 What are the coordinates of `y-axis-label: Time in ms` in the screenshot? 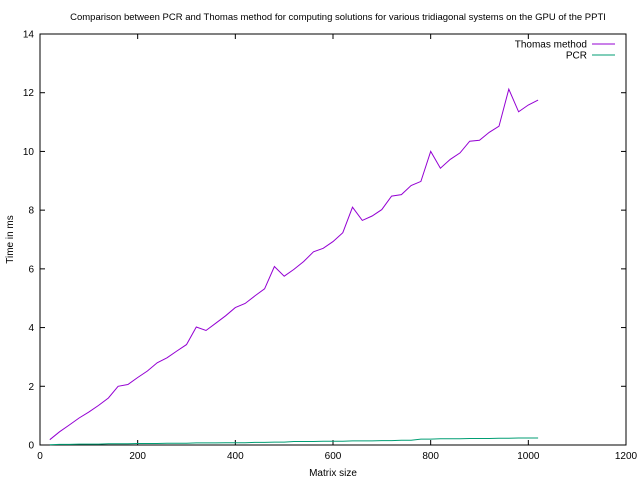 It's located at (10, 239).